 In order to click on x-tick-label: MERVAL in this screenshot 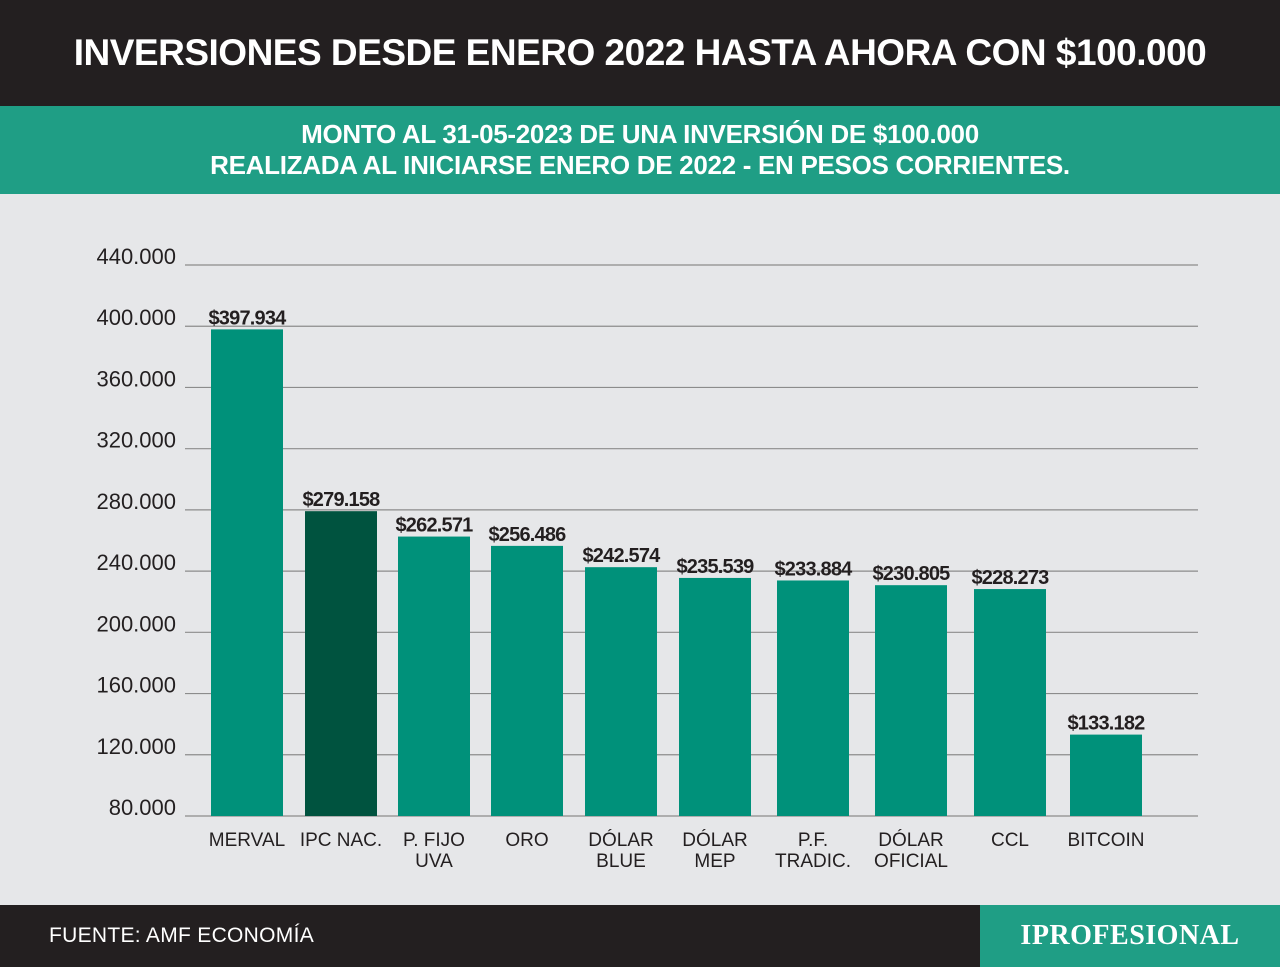, I will do `click(247, 840)`.